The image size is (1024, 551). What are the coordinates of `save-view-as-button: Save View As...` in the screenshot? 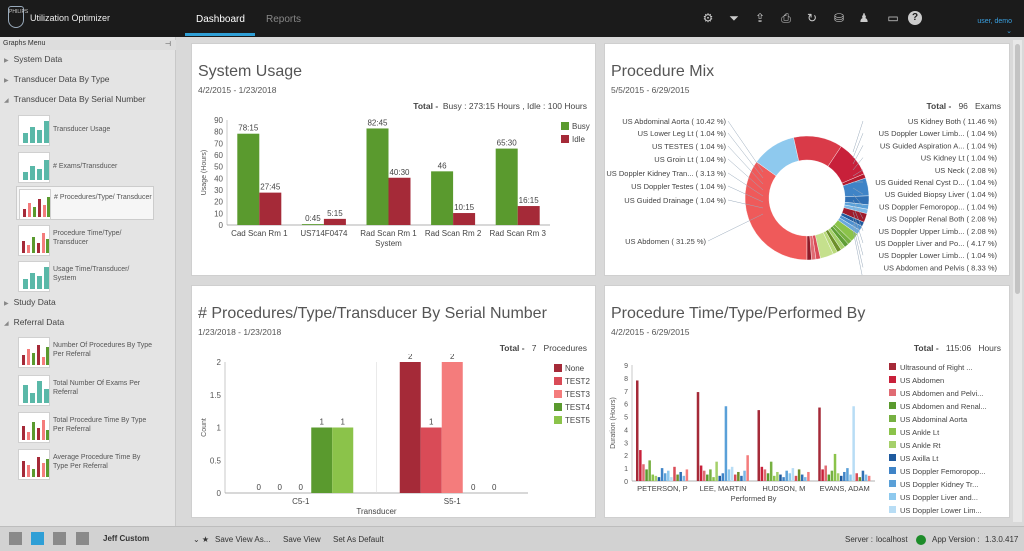 It's located at (243, 539).